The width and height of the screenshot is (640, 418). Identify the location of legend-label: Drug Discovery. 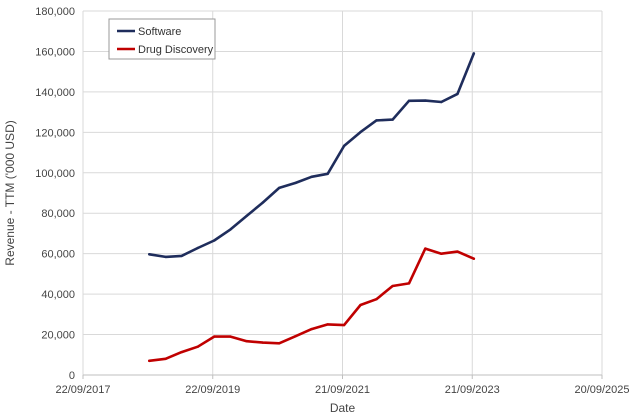
(176, 50).